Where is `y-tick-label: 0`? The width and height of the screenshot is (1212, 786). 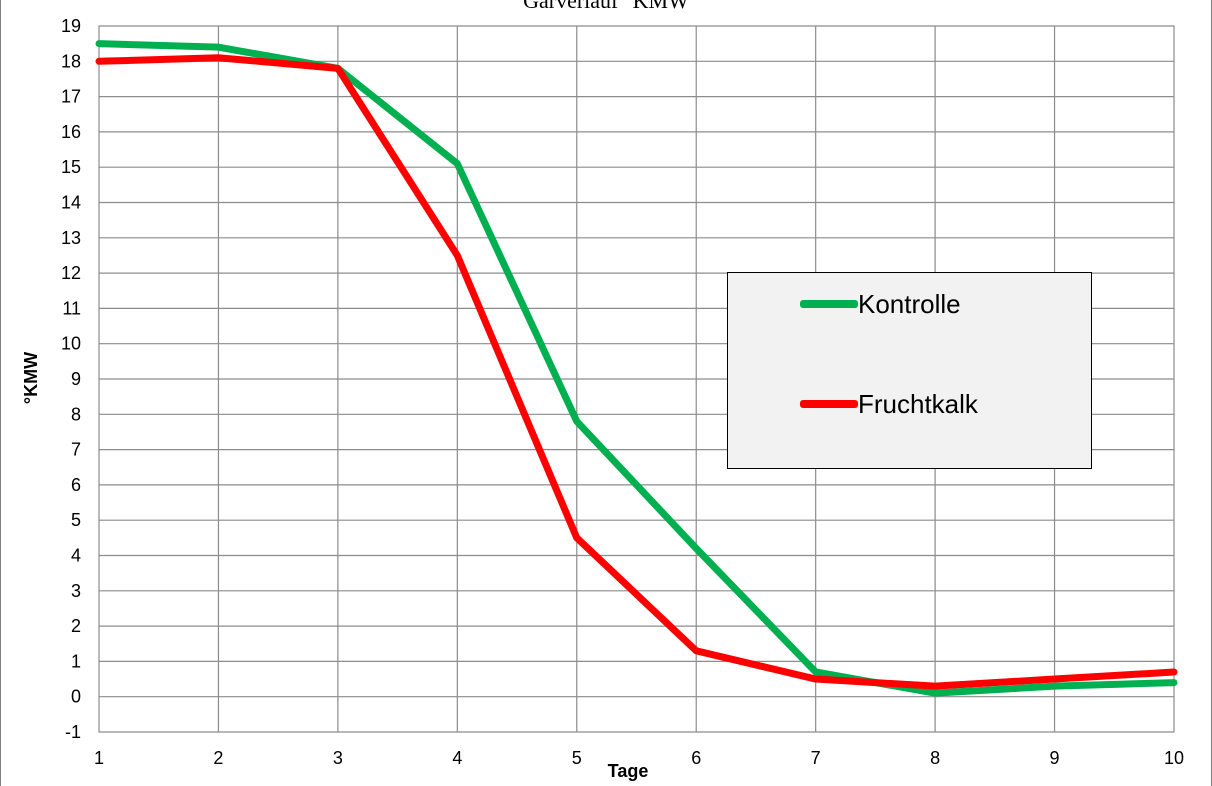 y-tick-label: 0 is located at coordinates (76, 697).